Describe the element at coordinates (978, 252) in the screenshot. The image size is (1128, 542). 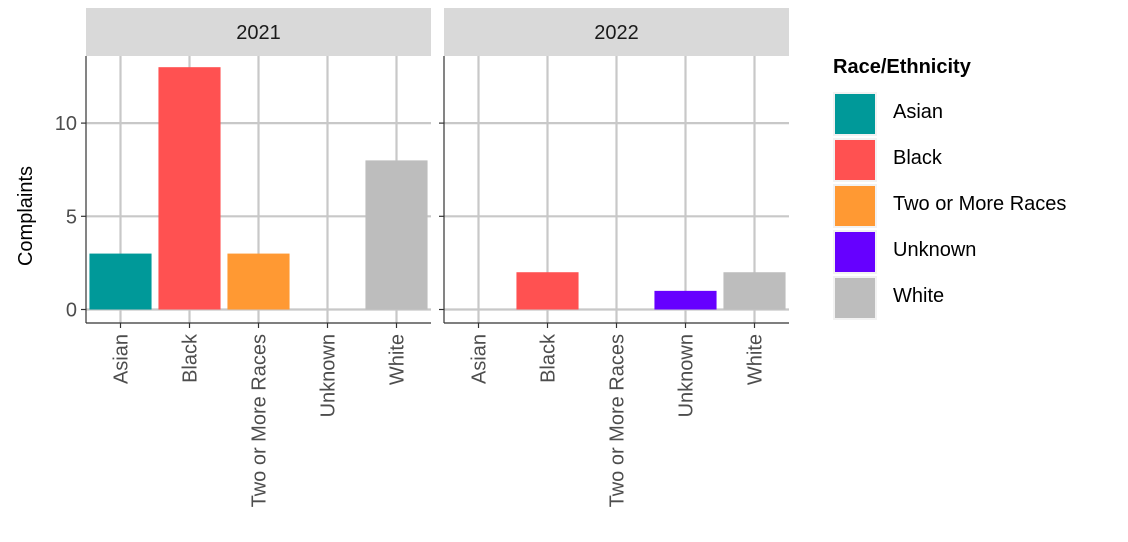
I see `legend-item-unknown: Unknown` at that location.